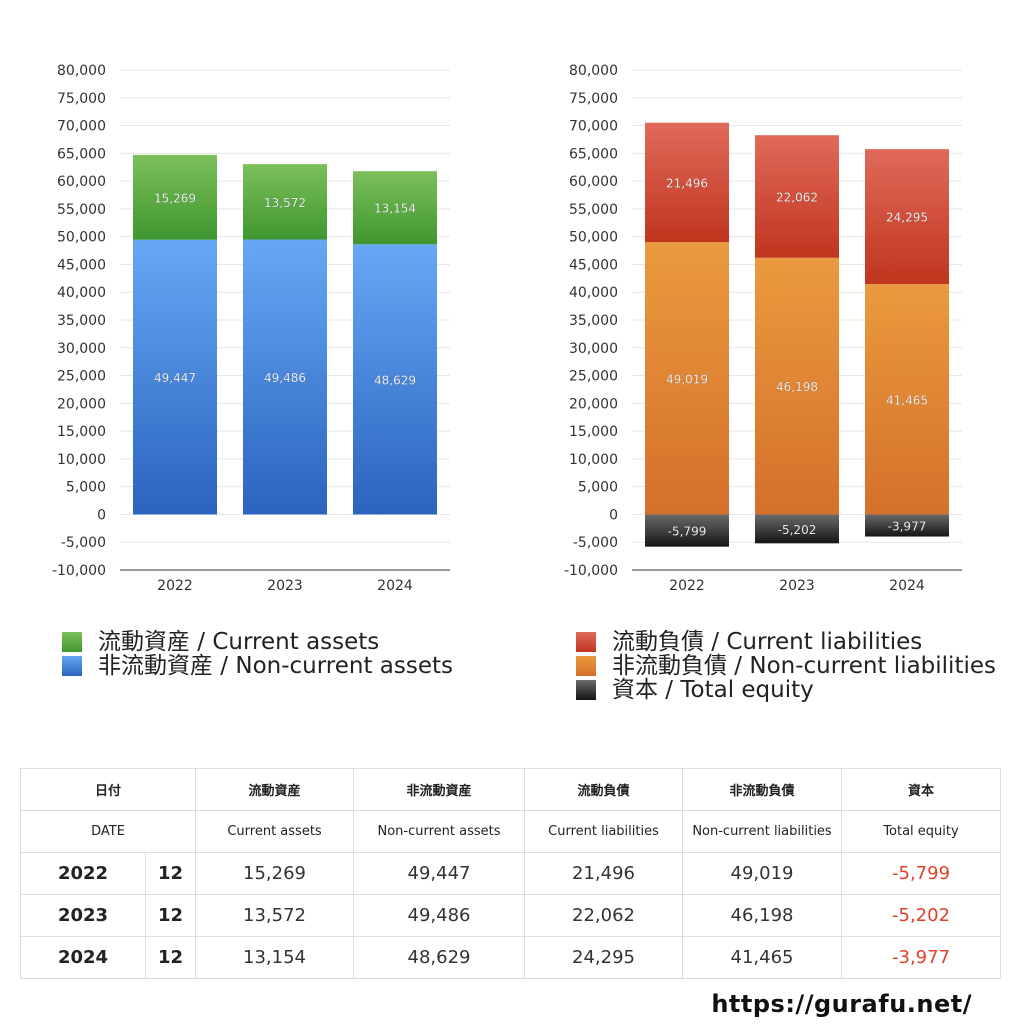 This screenshot has width=1024, height=1024. Describe the element at coordinates (586, 690) in the screenshot. I see `legend-swatch-total-equity` at that location.